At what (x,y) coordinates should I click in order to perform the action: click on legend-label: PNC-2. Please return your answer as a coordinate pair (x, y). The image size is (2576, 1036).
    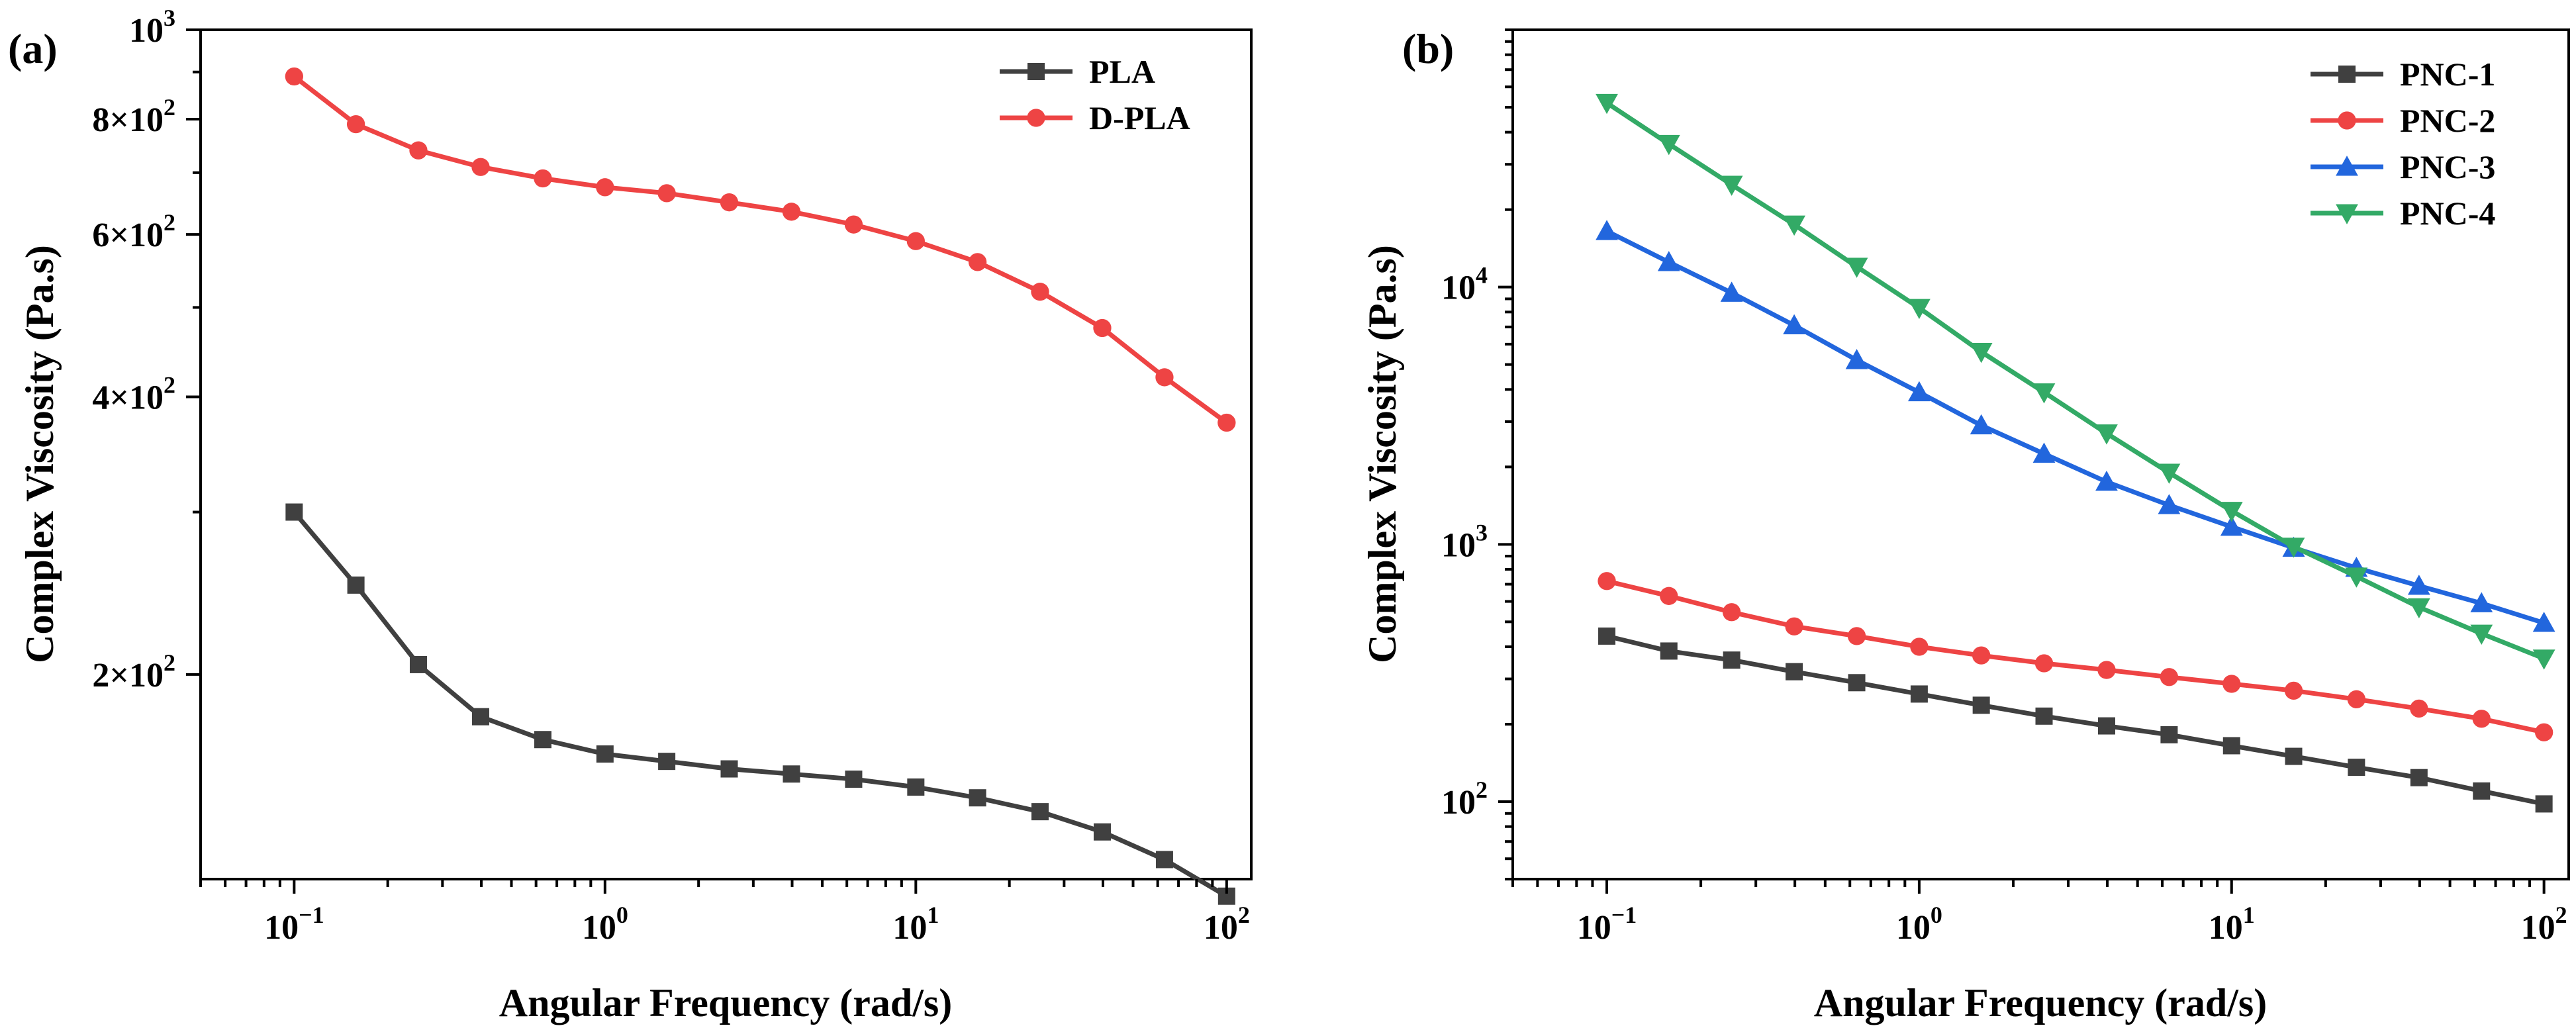
    Looking at the image, I should click on (2447, 120).